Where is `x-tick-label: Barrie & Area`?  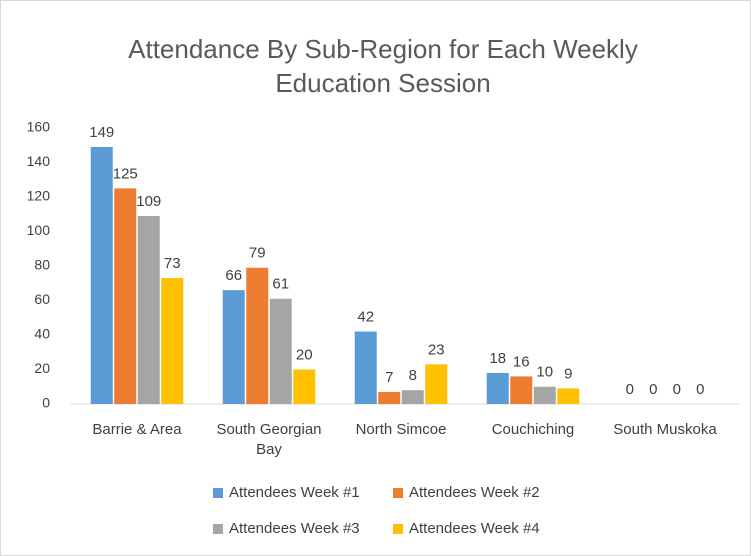 x-tick-label: Barrie & Area is located at coordinates (137, 429).